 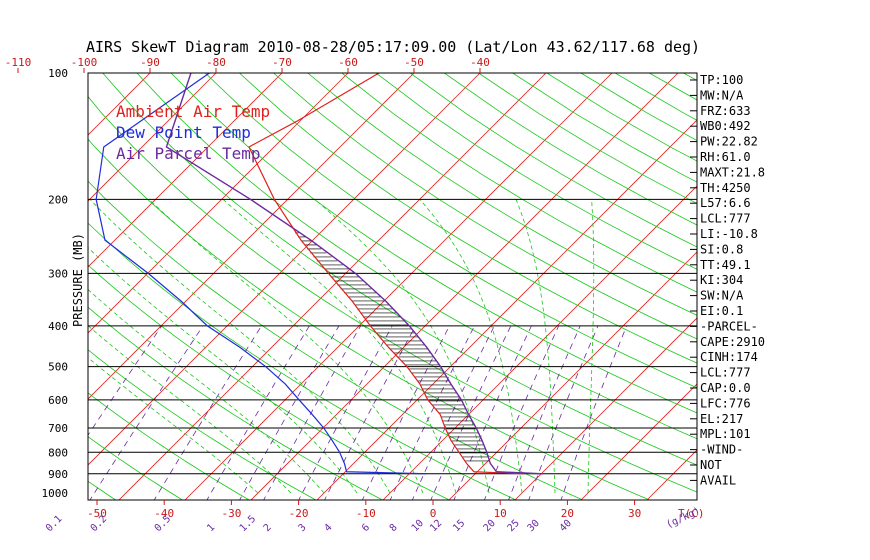 I want to click on index-entry: CAP:0.0, so click(x=725, y=388).